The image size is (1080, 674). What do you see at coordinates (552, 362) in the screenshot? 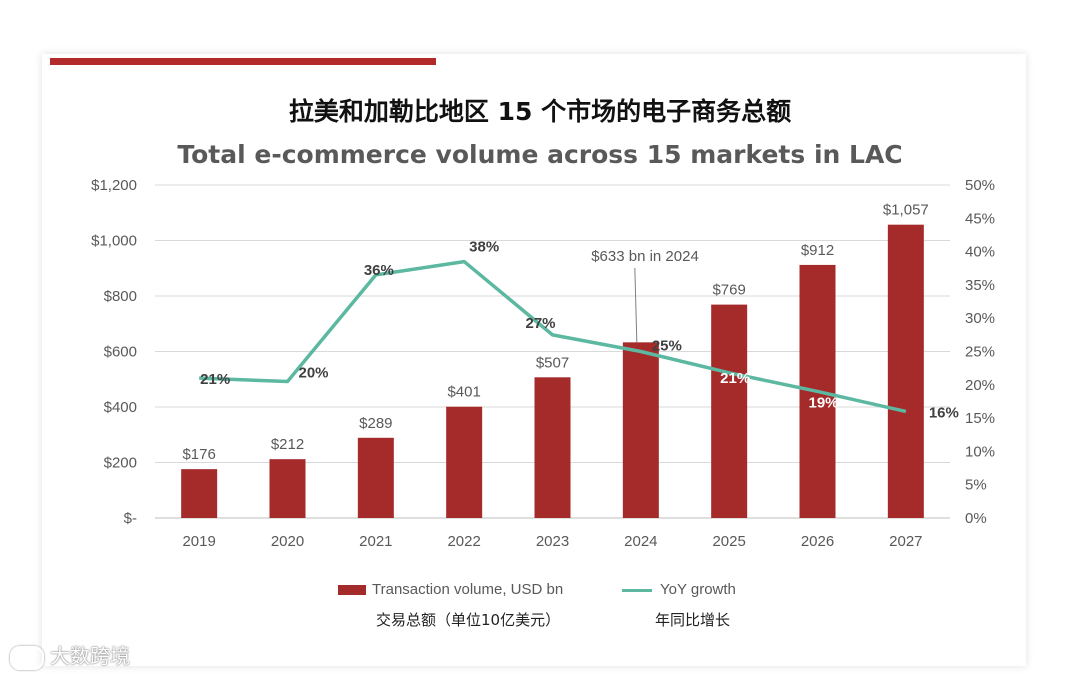
I see `bar-value-label: $507` at bounding box center [552, 362].